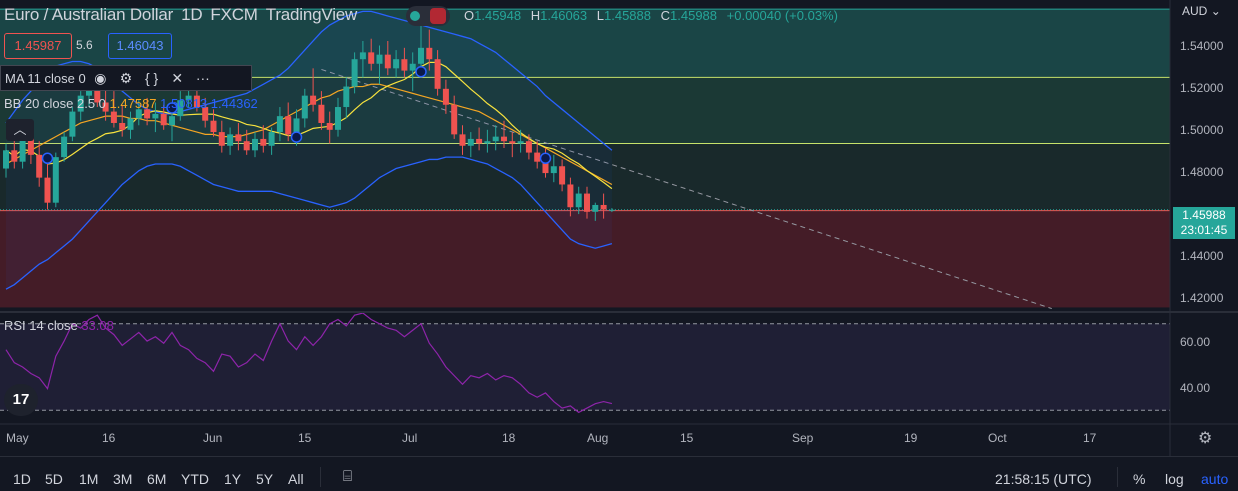 The height and width of the screenshot is (491, 1238). Describe the element at coordinates (428, 16) in the screenshot. I see `market-status-toggle` at that location.